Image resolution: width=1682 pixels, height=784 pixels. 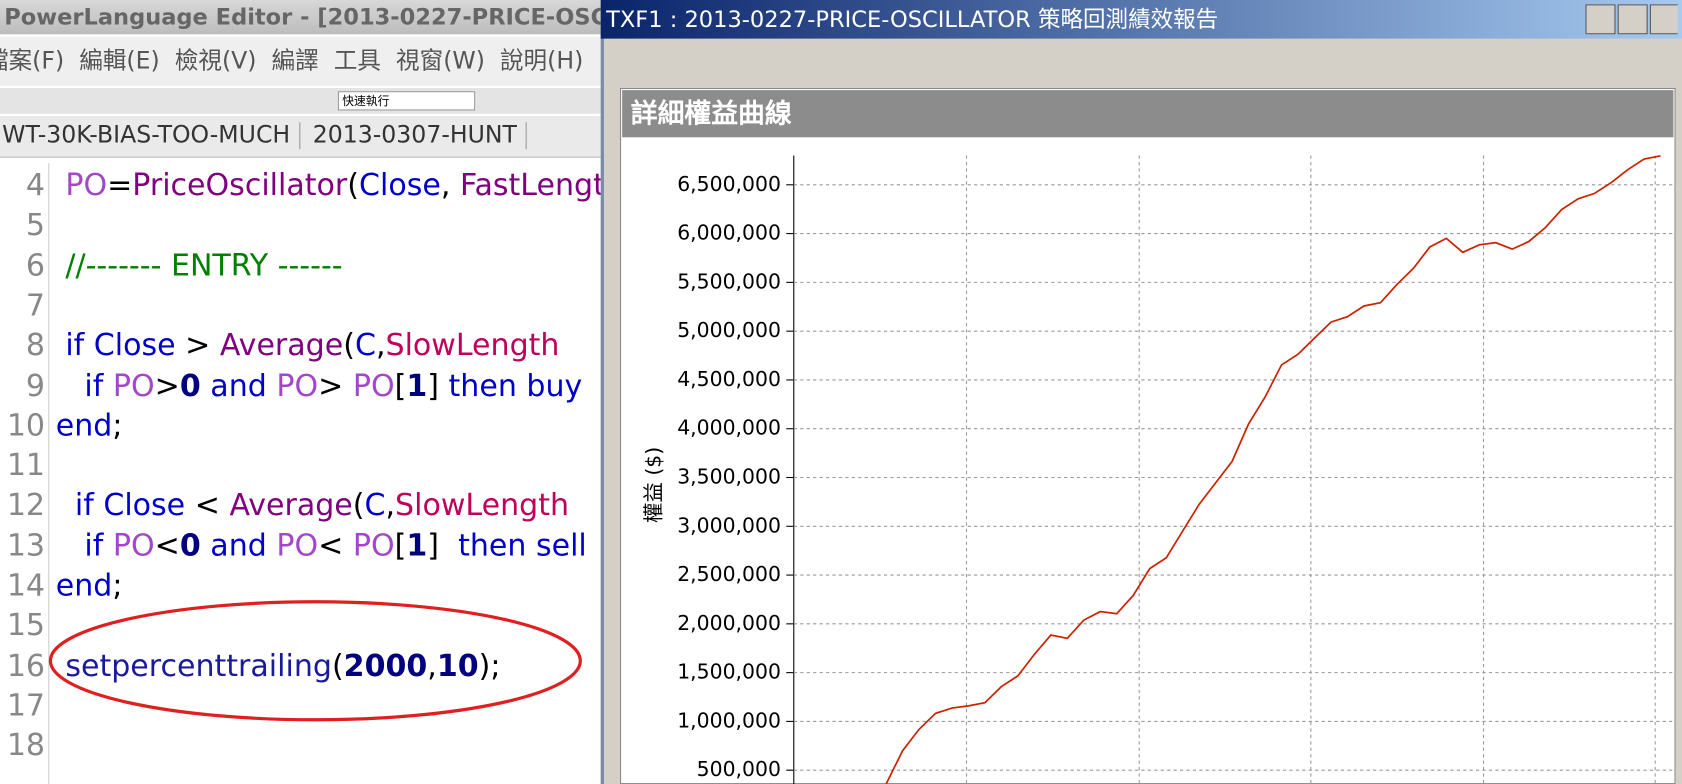 What do you see at coordinates (35, 265) in the screenshot?
I see `line-number: 6` at bounding box center [35, 265].